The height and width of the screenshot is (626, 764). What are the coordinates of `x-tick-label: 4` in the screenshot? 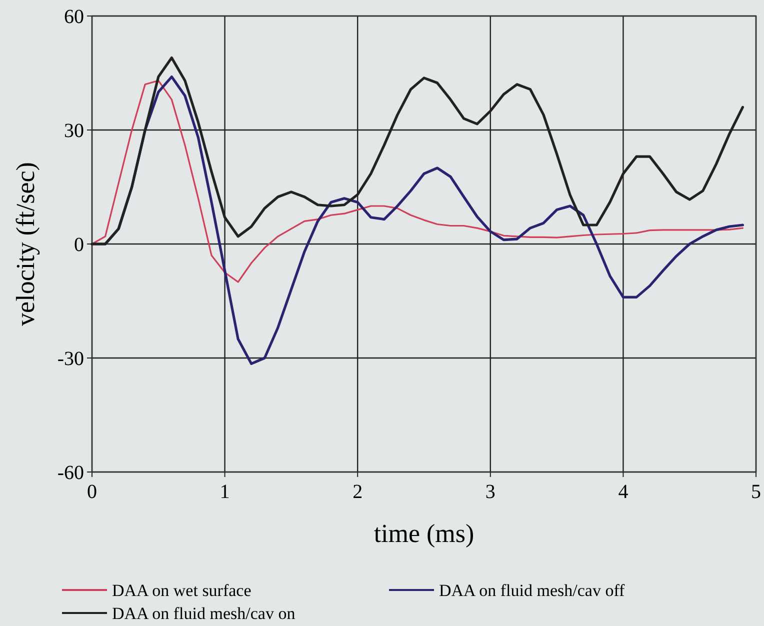 It's located at (623, 492).